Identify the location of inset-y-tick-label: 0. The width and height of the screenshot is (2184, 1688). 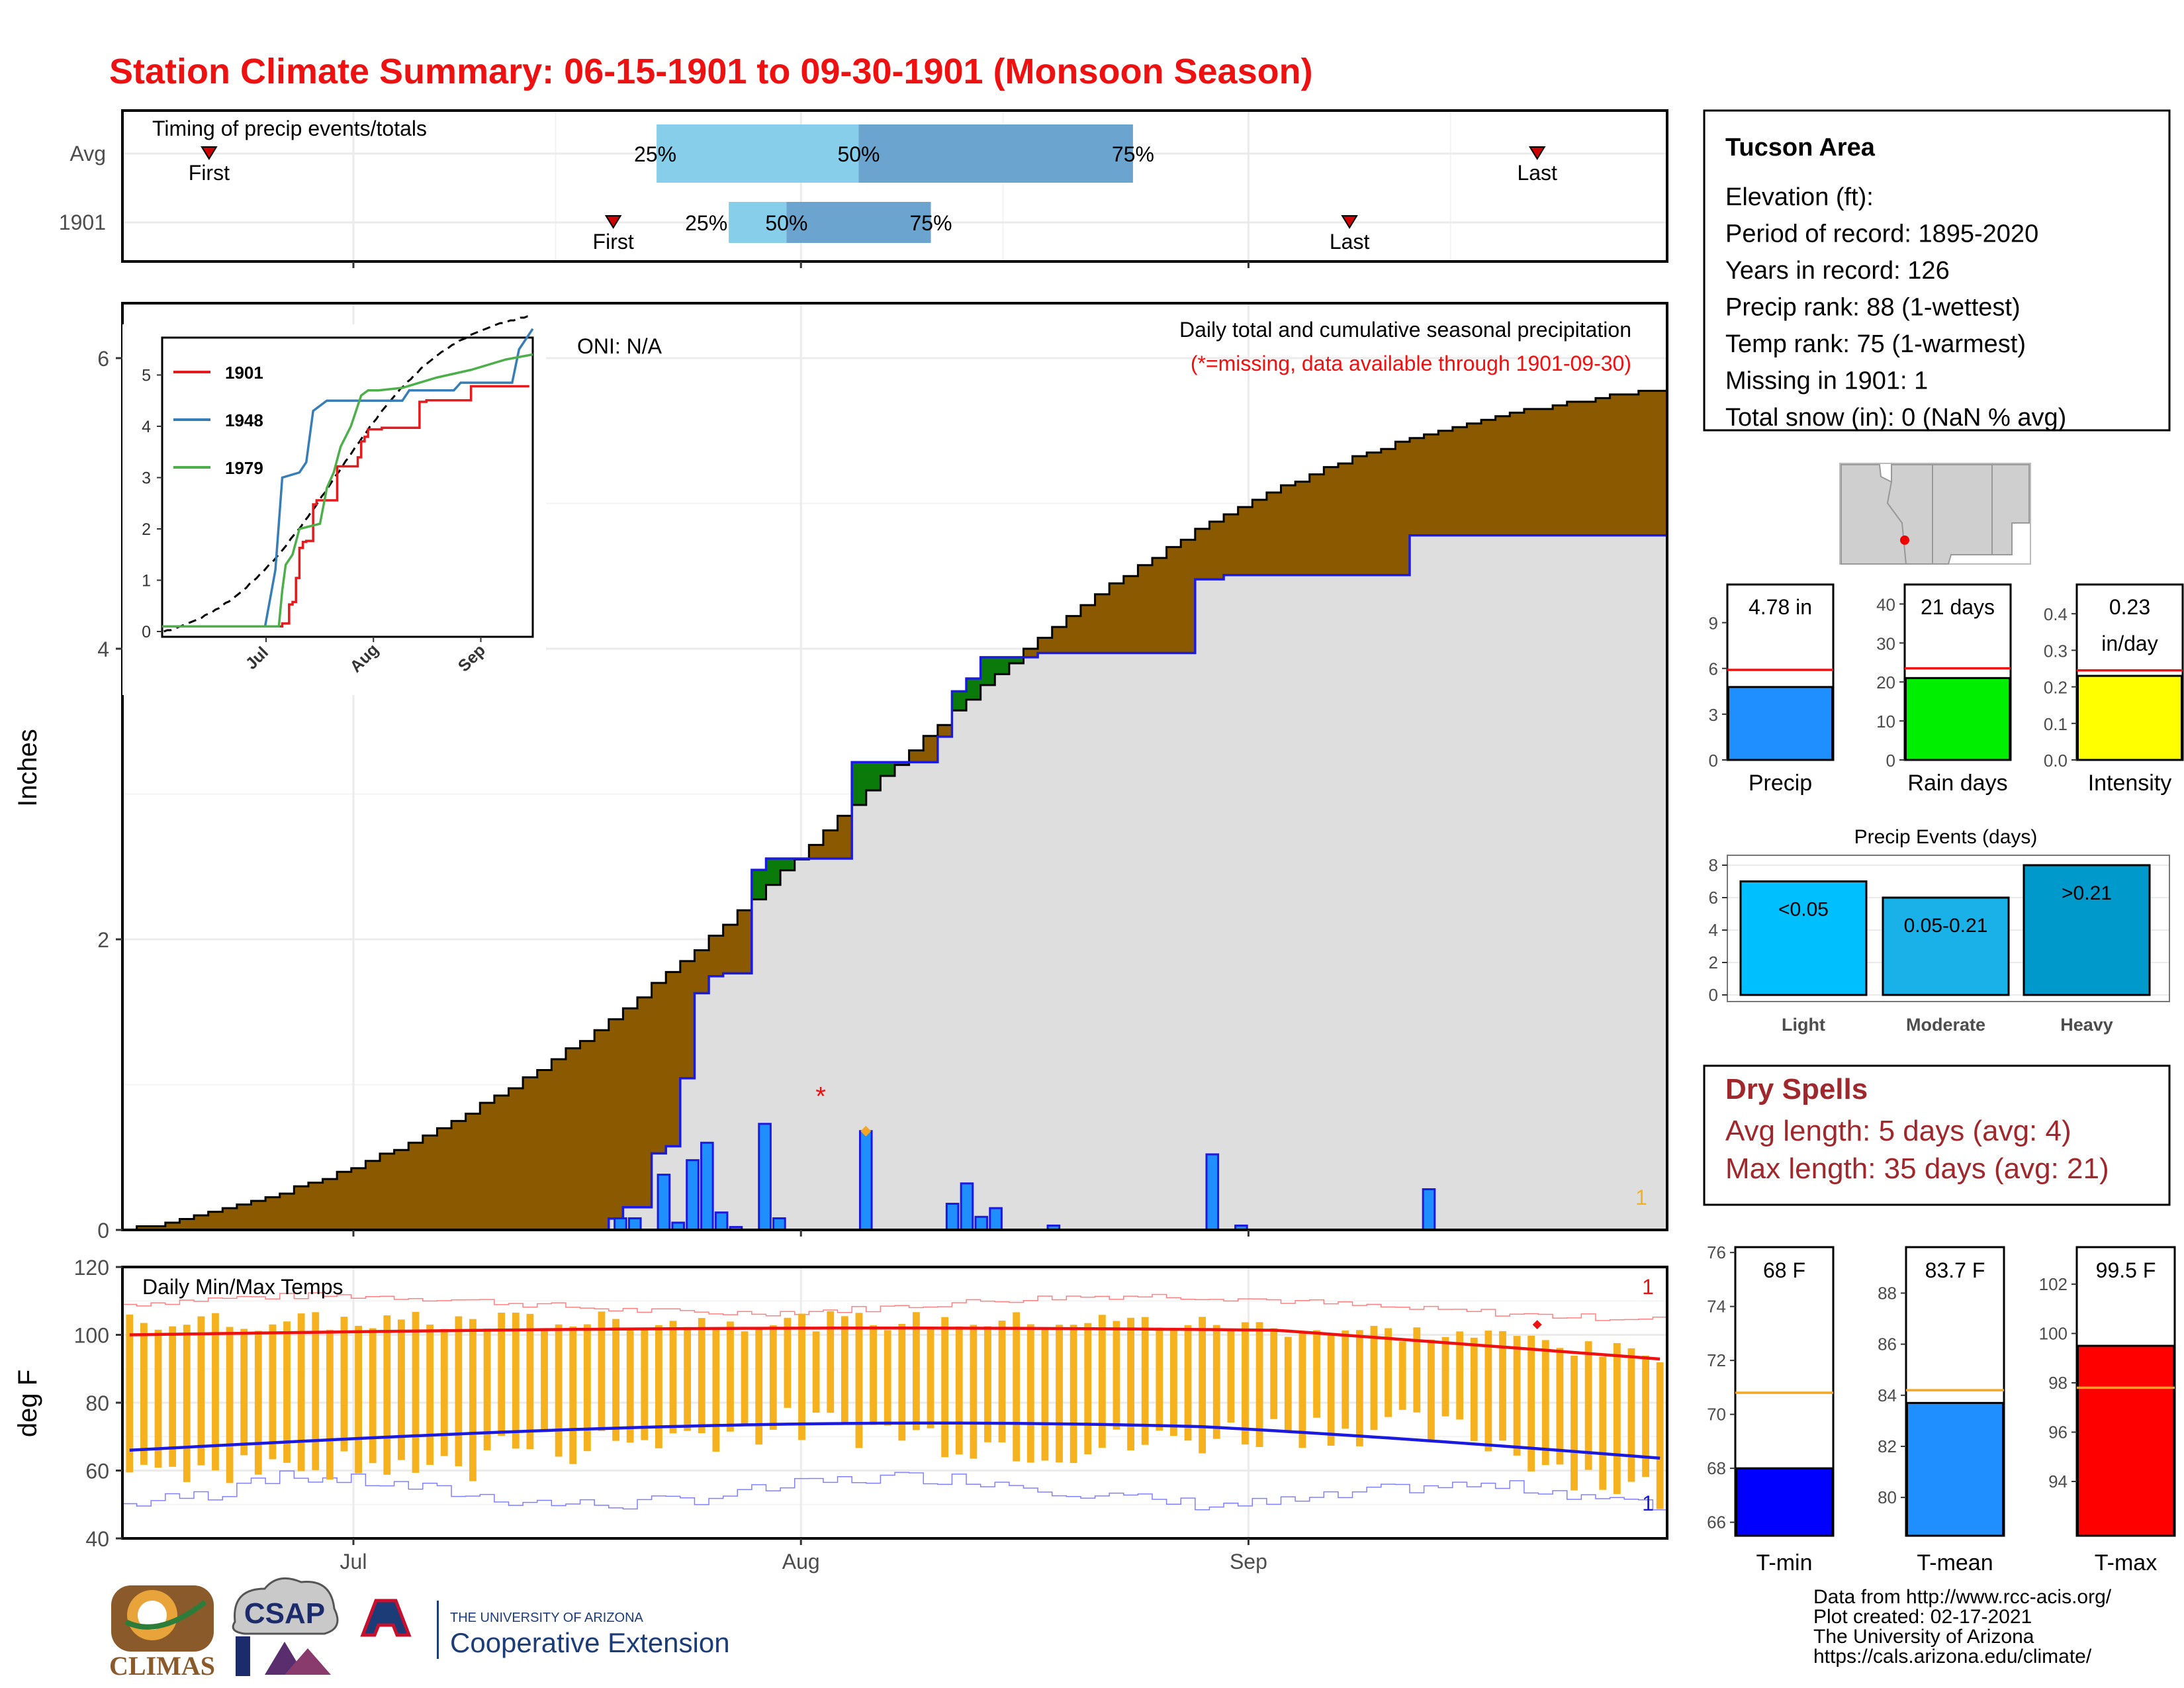
(146, 632).